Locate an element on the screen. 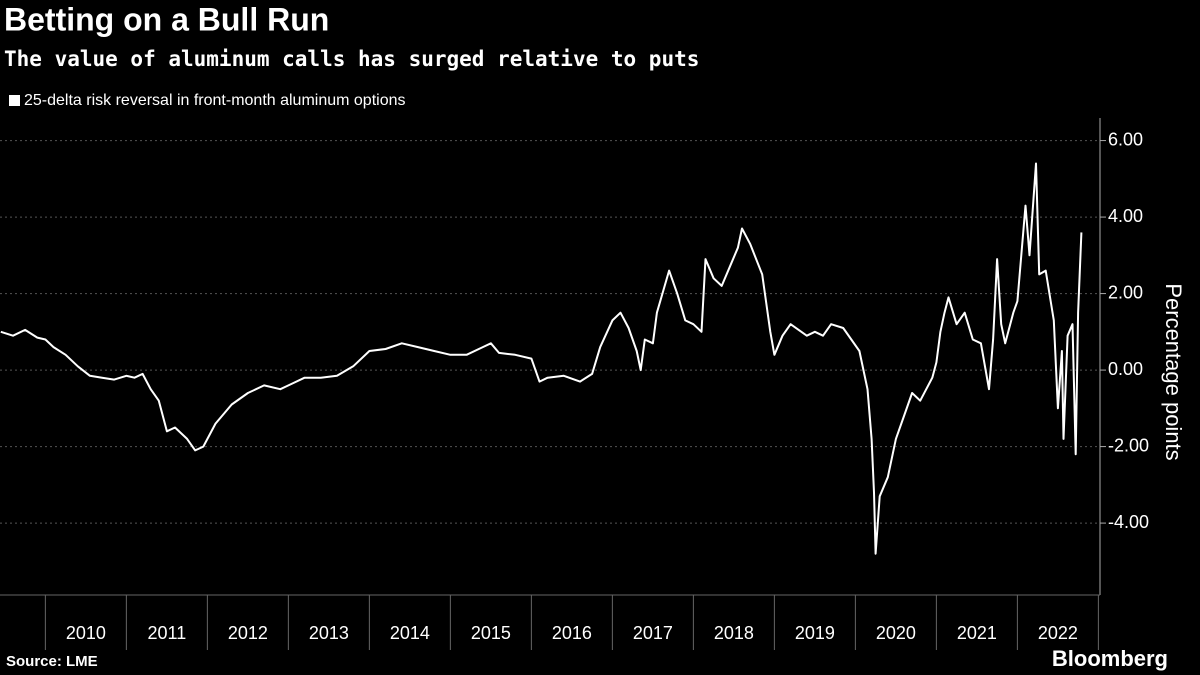  y-tick-label: 0.00 is located at coordinates (1125, 369).